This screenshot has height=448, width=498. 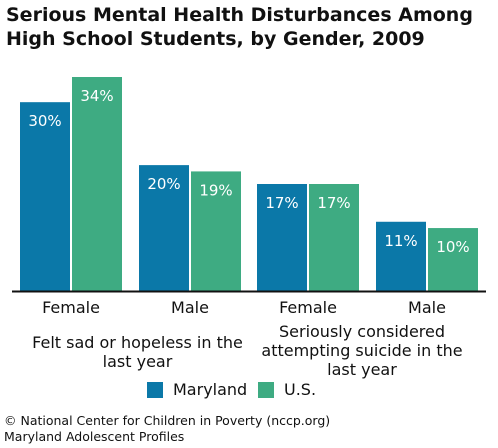 I want to click on legend-label-us: U.S., so click(x=300, y=389).